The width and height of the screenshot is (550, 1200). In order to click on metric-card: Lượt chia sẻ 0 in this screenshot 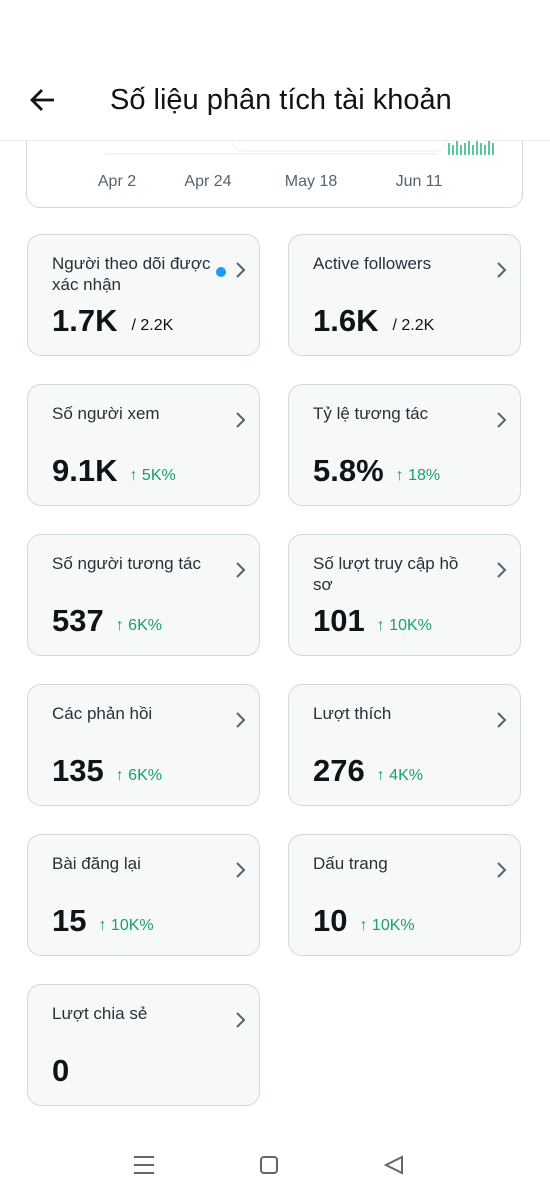, I will do `click(143, 1045)`.